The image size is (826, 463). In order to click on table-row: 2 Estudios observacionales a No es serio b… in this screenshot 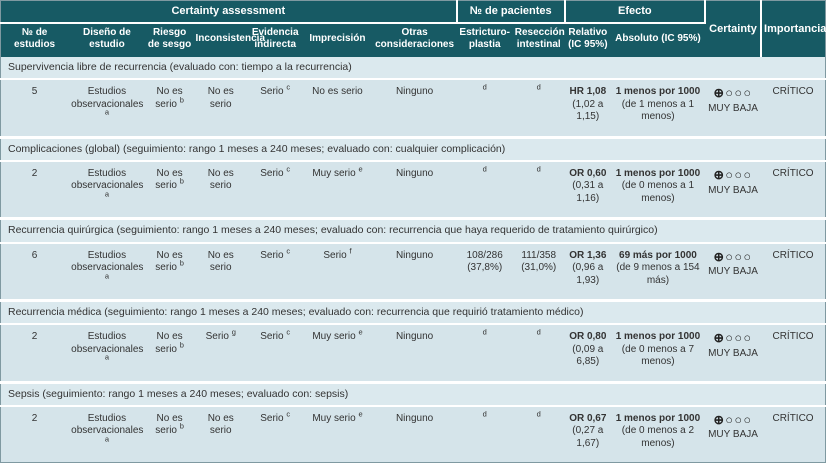, I will do `click(413, 434)`.